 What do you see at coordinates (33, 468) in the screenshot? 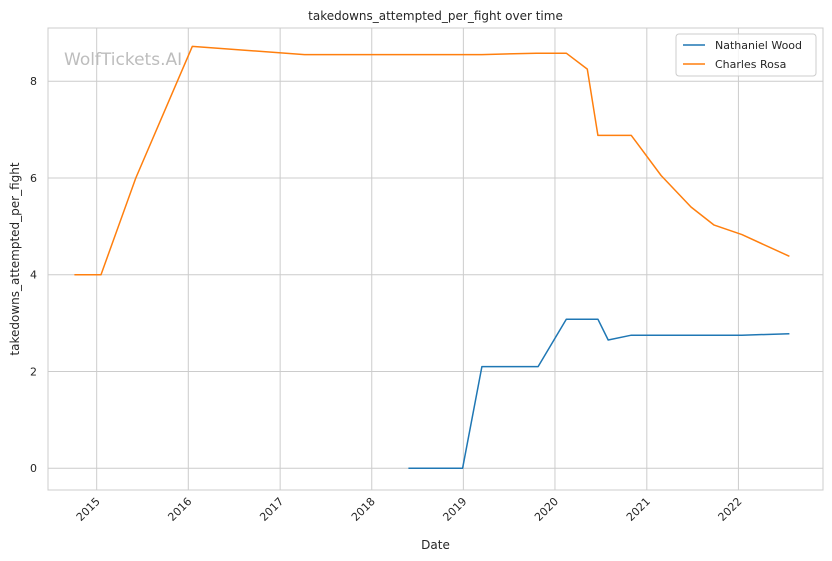
I see `y-tick-label: 0` at bounding box center [33, 468].